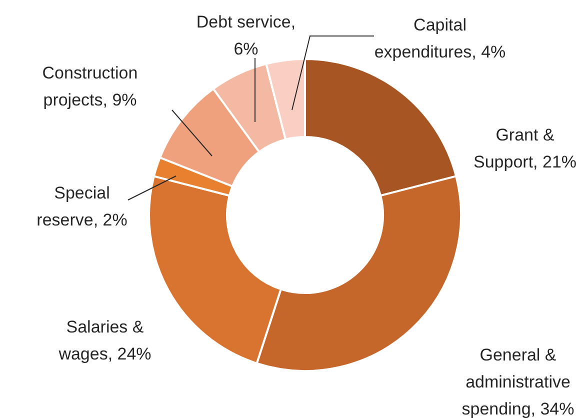 Image resolution: width=584 pixels, height=418 pixels. I want to click on slice-label: Debt service, 6%, so click(246, 35).